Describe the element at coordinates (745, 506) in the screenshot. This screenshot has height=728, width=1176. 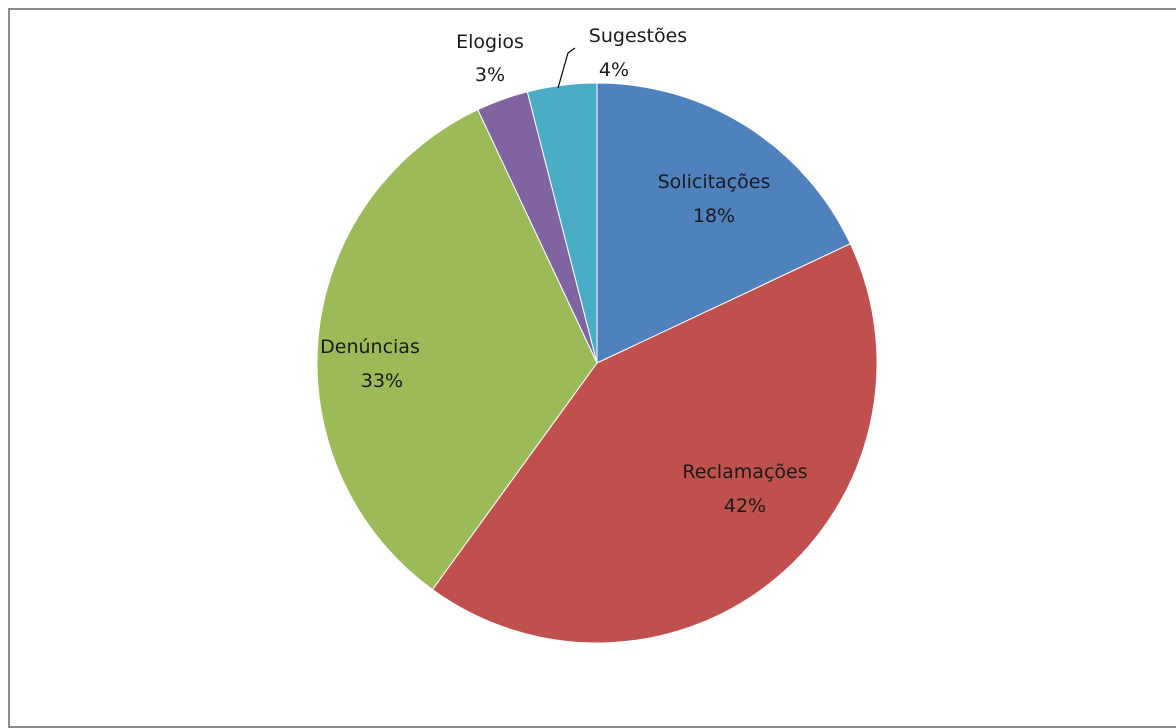
I see `data-label-reclamacoes-percent: 42%` at that location.